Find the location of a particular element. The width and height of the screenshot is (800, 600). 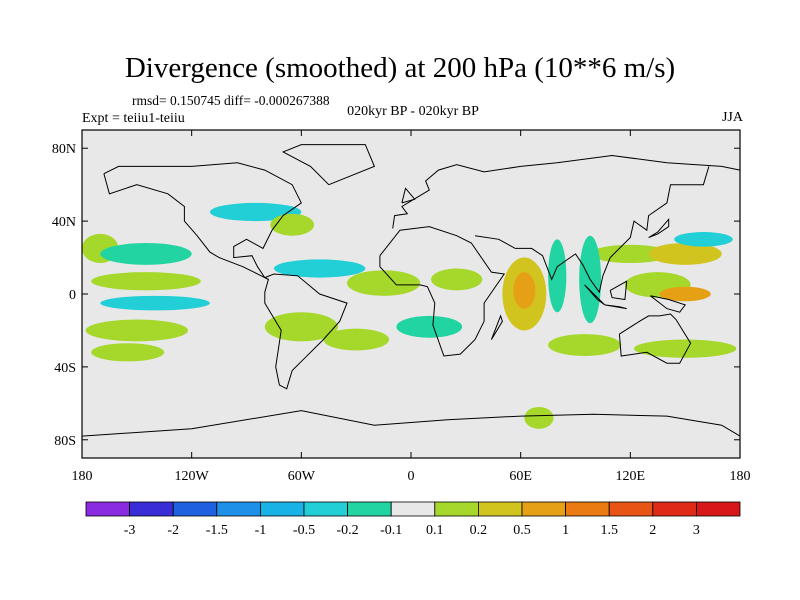

colorbar-label: 0.5 is located at coordinates (522, 530).